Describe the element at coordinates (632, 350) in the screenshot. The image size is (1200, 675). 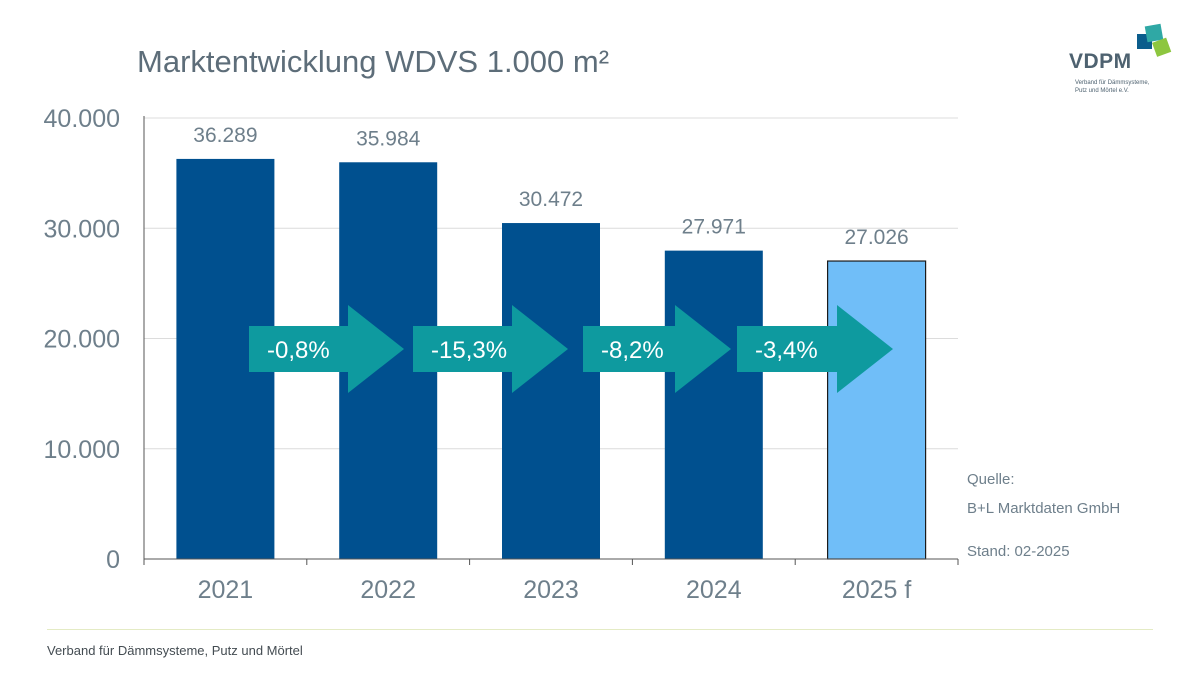
I see `change-label: -8,2%` at that location.